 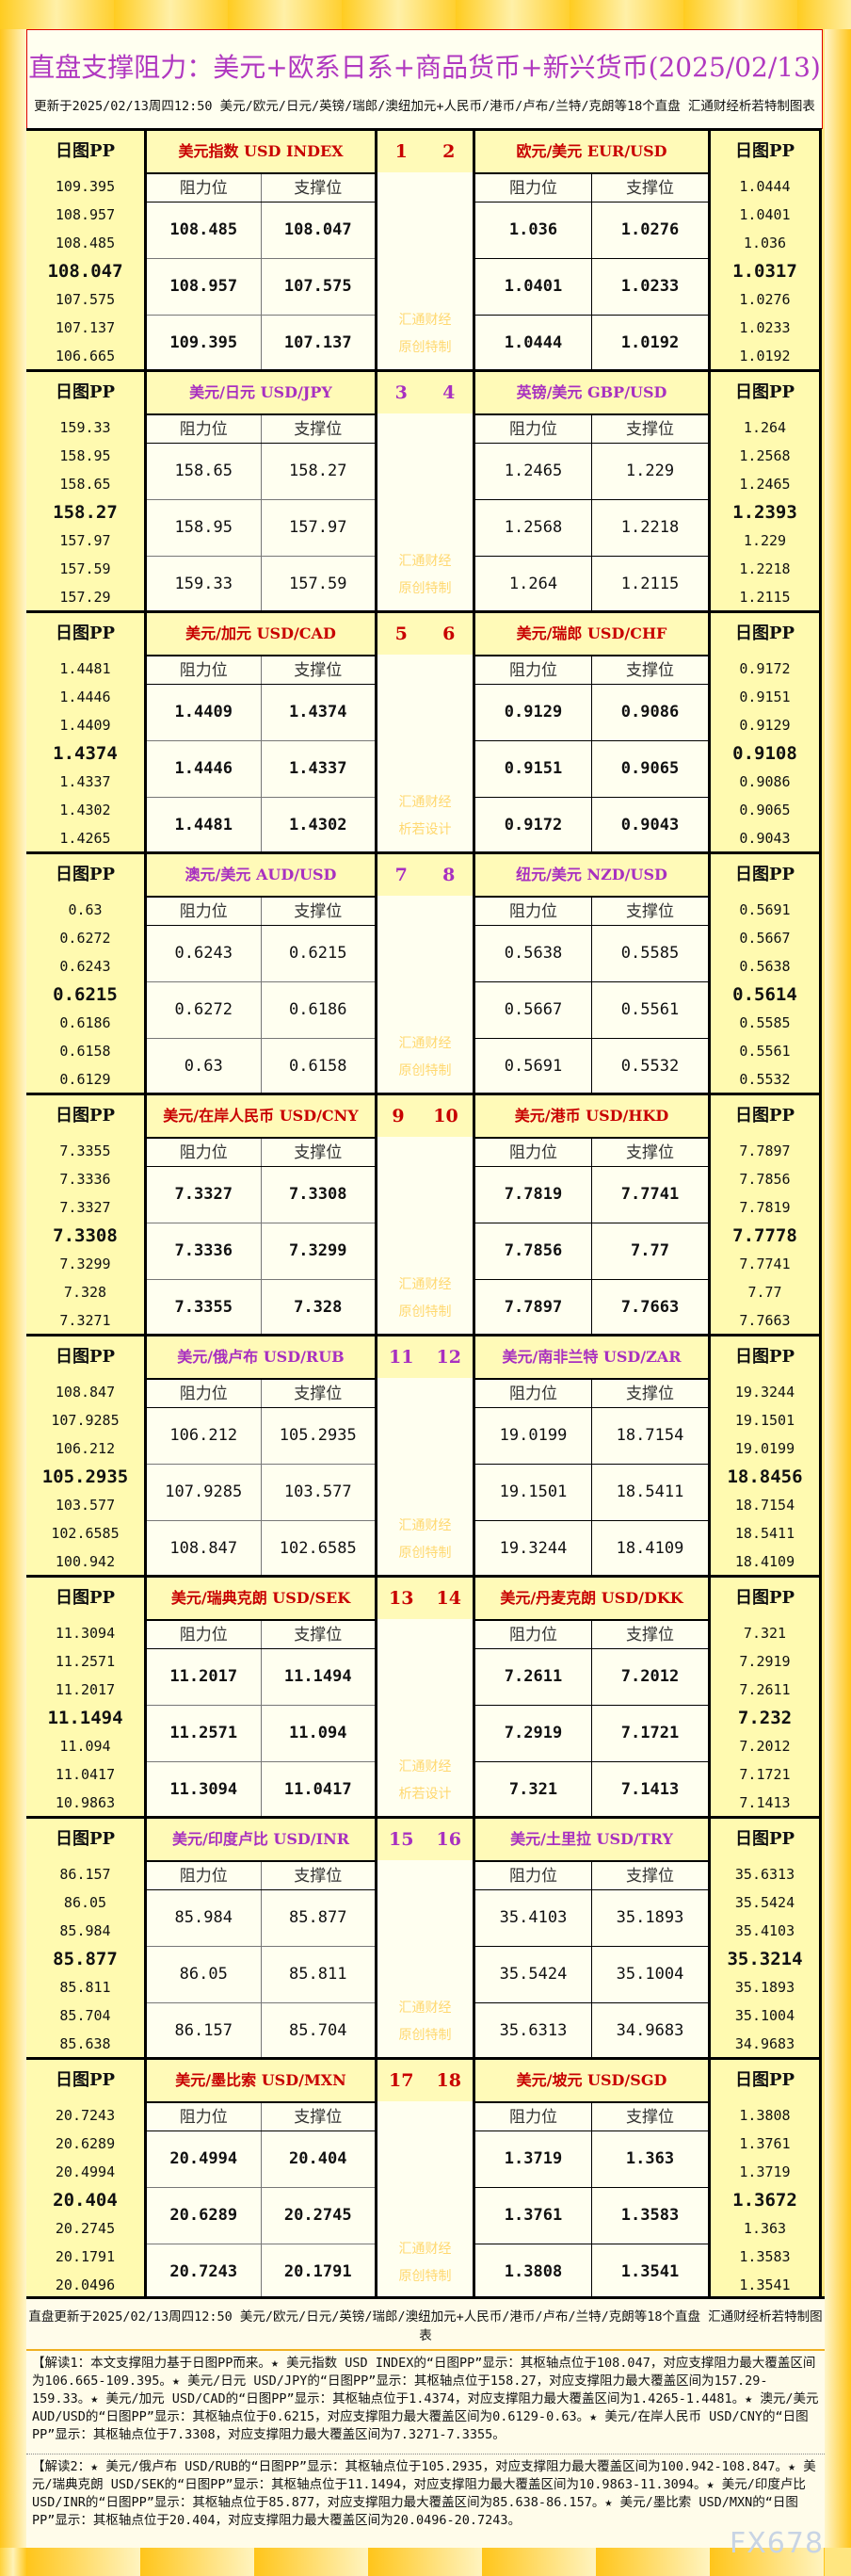 What do you see at coordinates (261, 1734) in the screenshot?
I see `table-row: 11.2571 11.094` at bounding box center [261, 1734].